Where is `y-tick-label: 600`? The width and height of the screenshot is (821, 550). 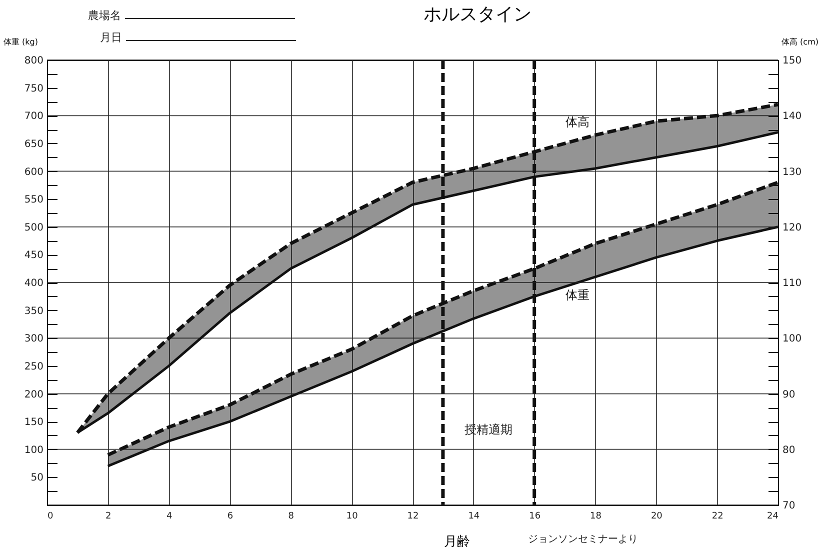 y-tick-label: 600 is located at coordinates (34, 172).